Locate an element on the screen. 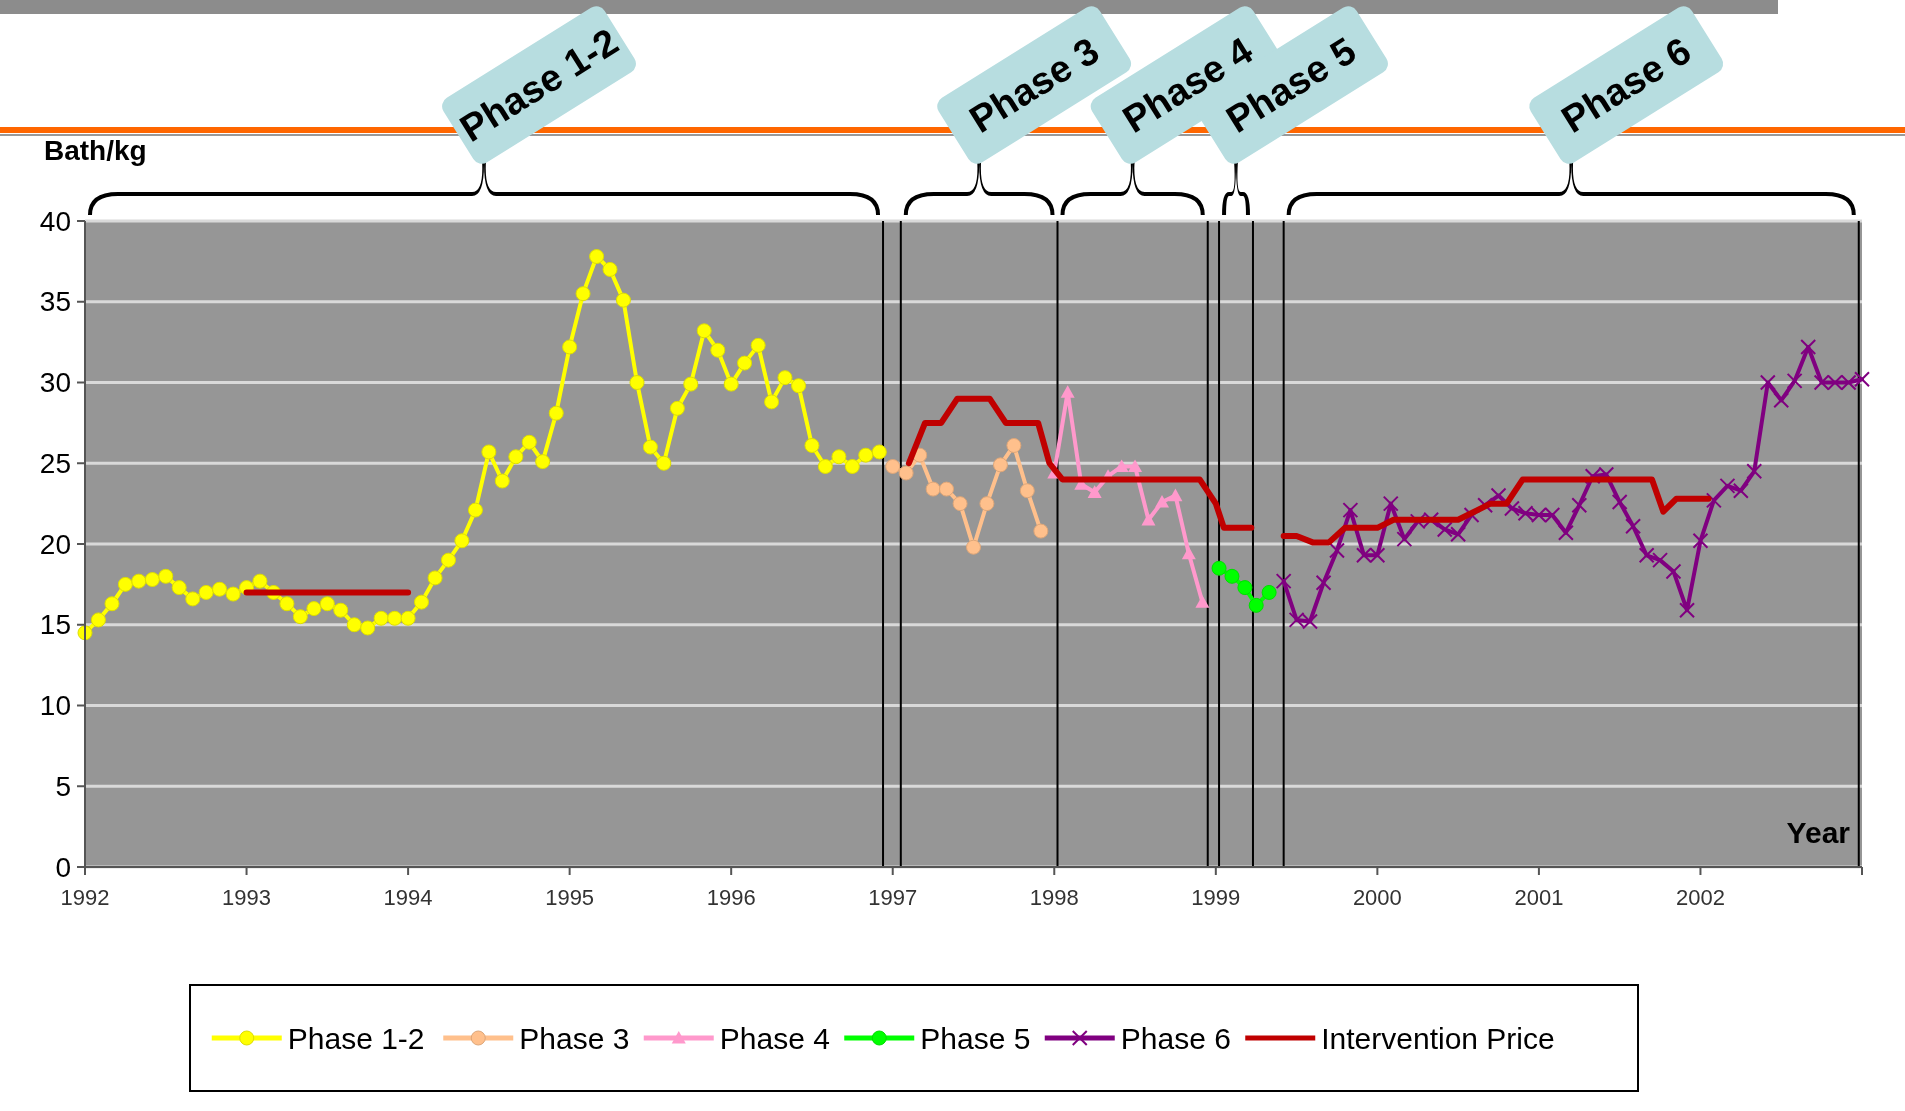 This screenshot has width=1905, height=1111. y-tick-label: 15 is located at coordinates (55, 625).